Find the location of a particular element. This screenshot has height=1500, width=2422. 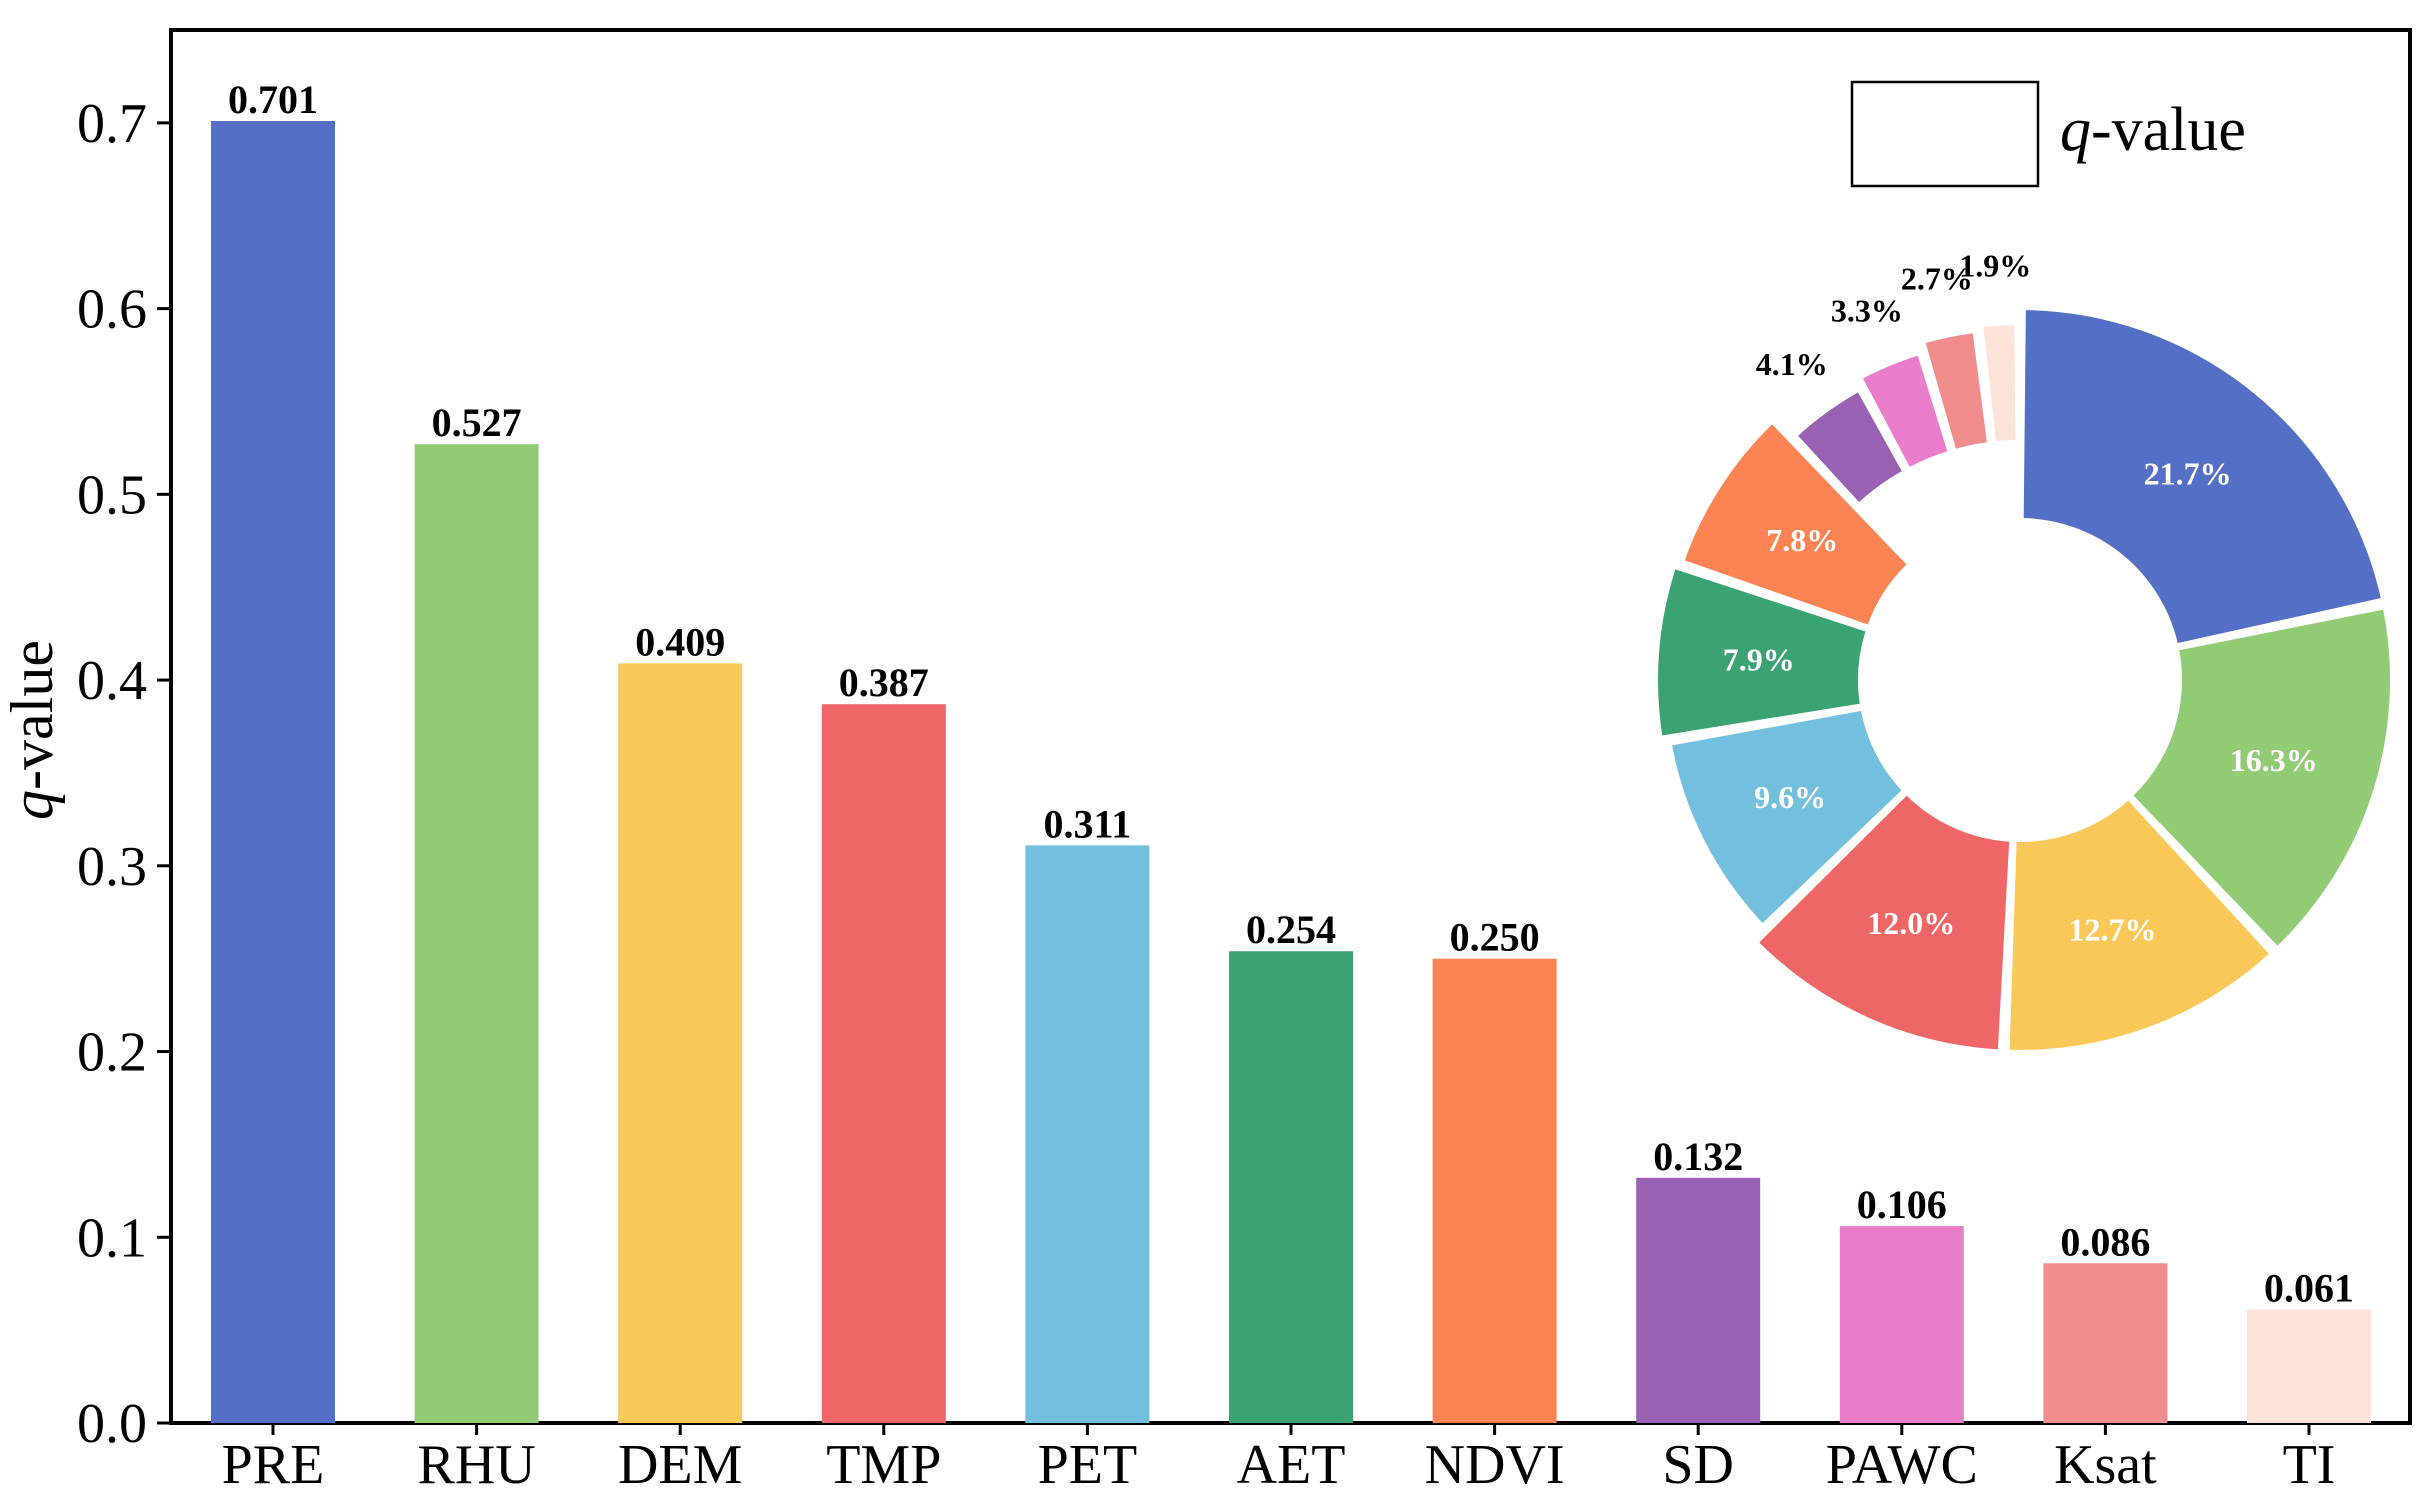

legend-label: q-value is located at coordinates (2153, 130).